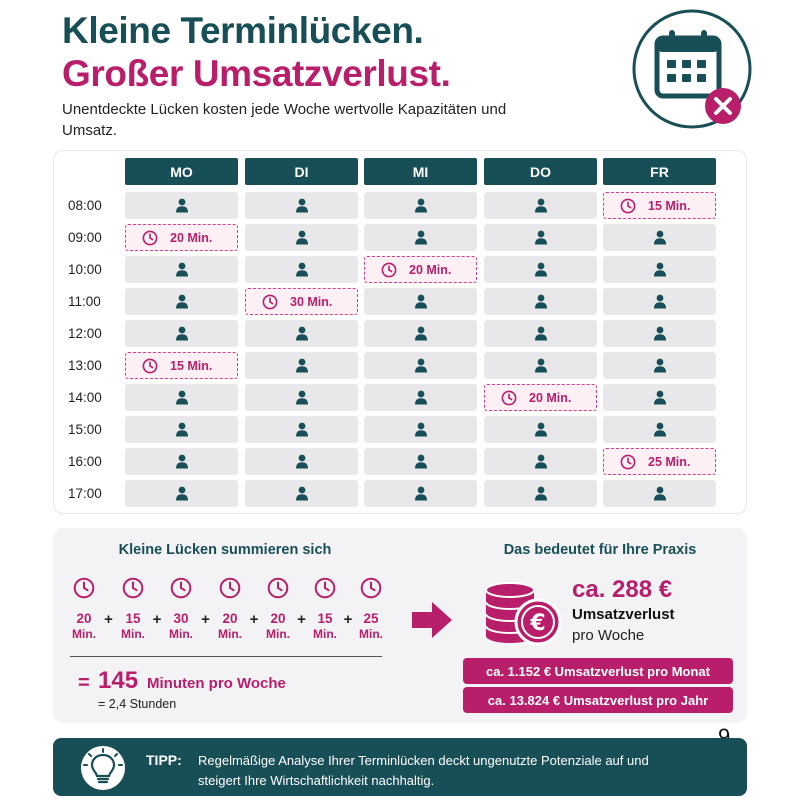  I want to click on gap-minutes: 15, so click(133, 618).